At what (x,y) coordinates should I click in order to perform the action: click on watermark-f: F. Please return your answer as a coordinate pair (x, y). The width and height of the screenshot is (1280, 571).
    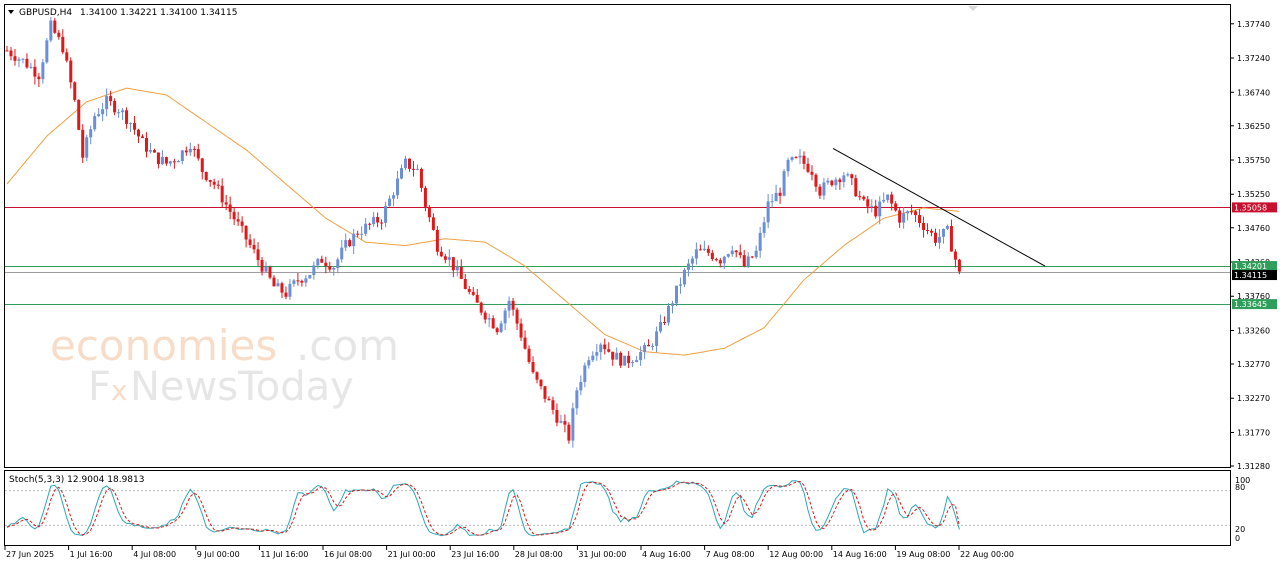
    Looking at the image, I should click on (99, 387).